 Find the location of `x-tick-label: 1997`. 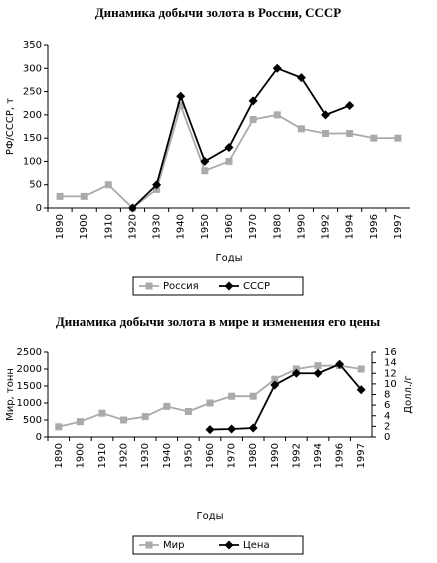

x-tick-label: 1997 is located at coordinates (361, 455).